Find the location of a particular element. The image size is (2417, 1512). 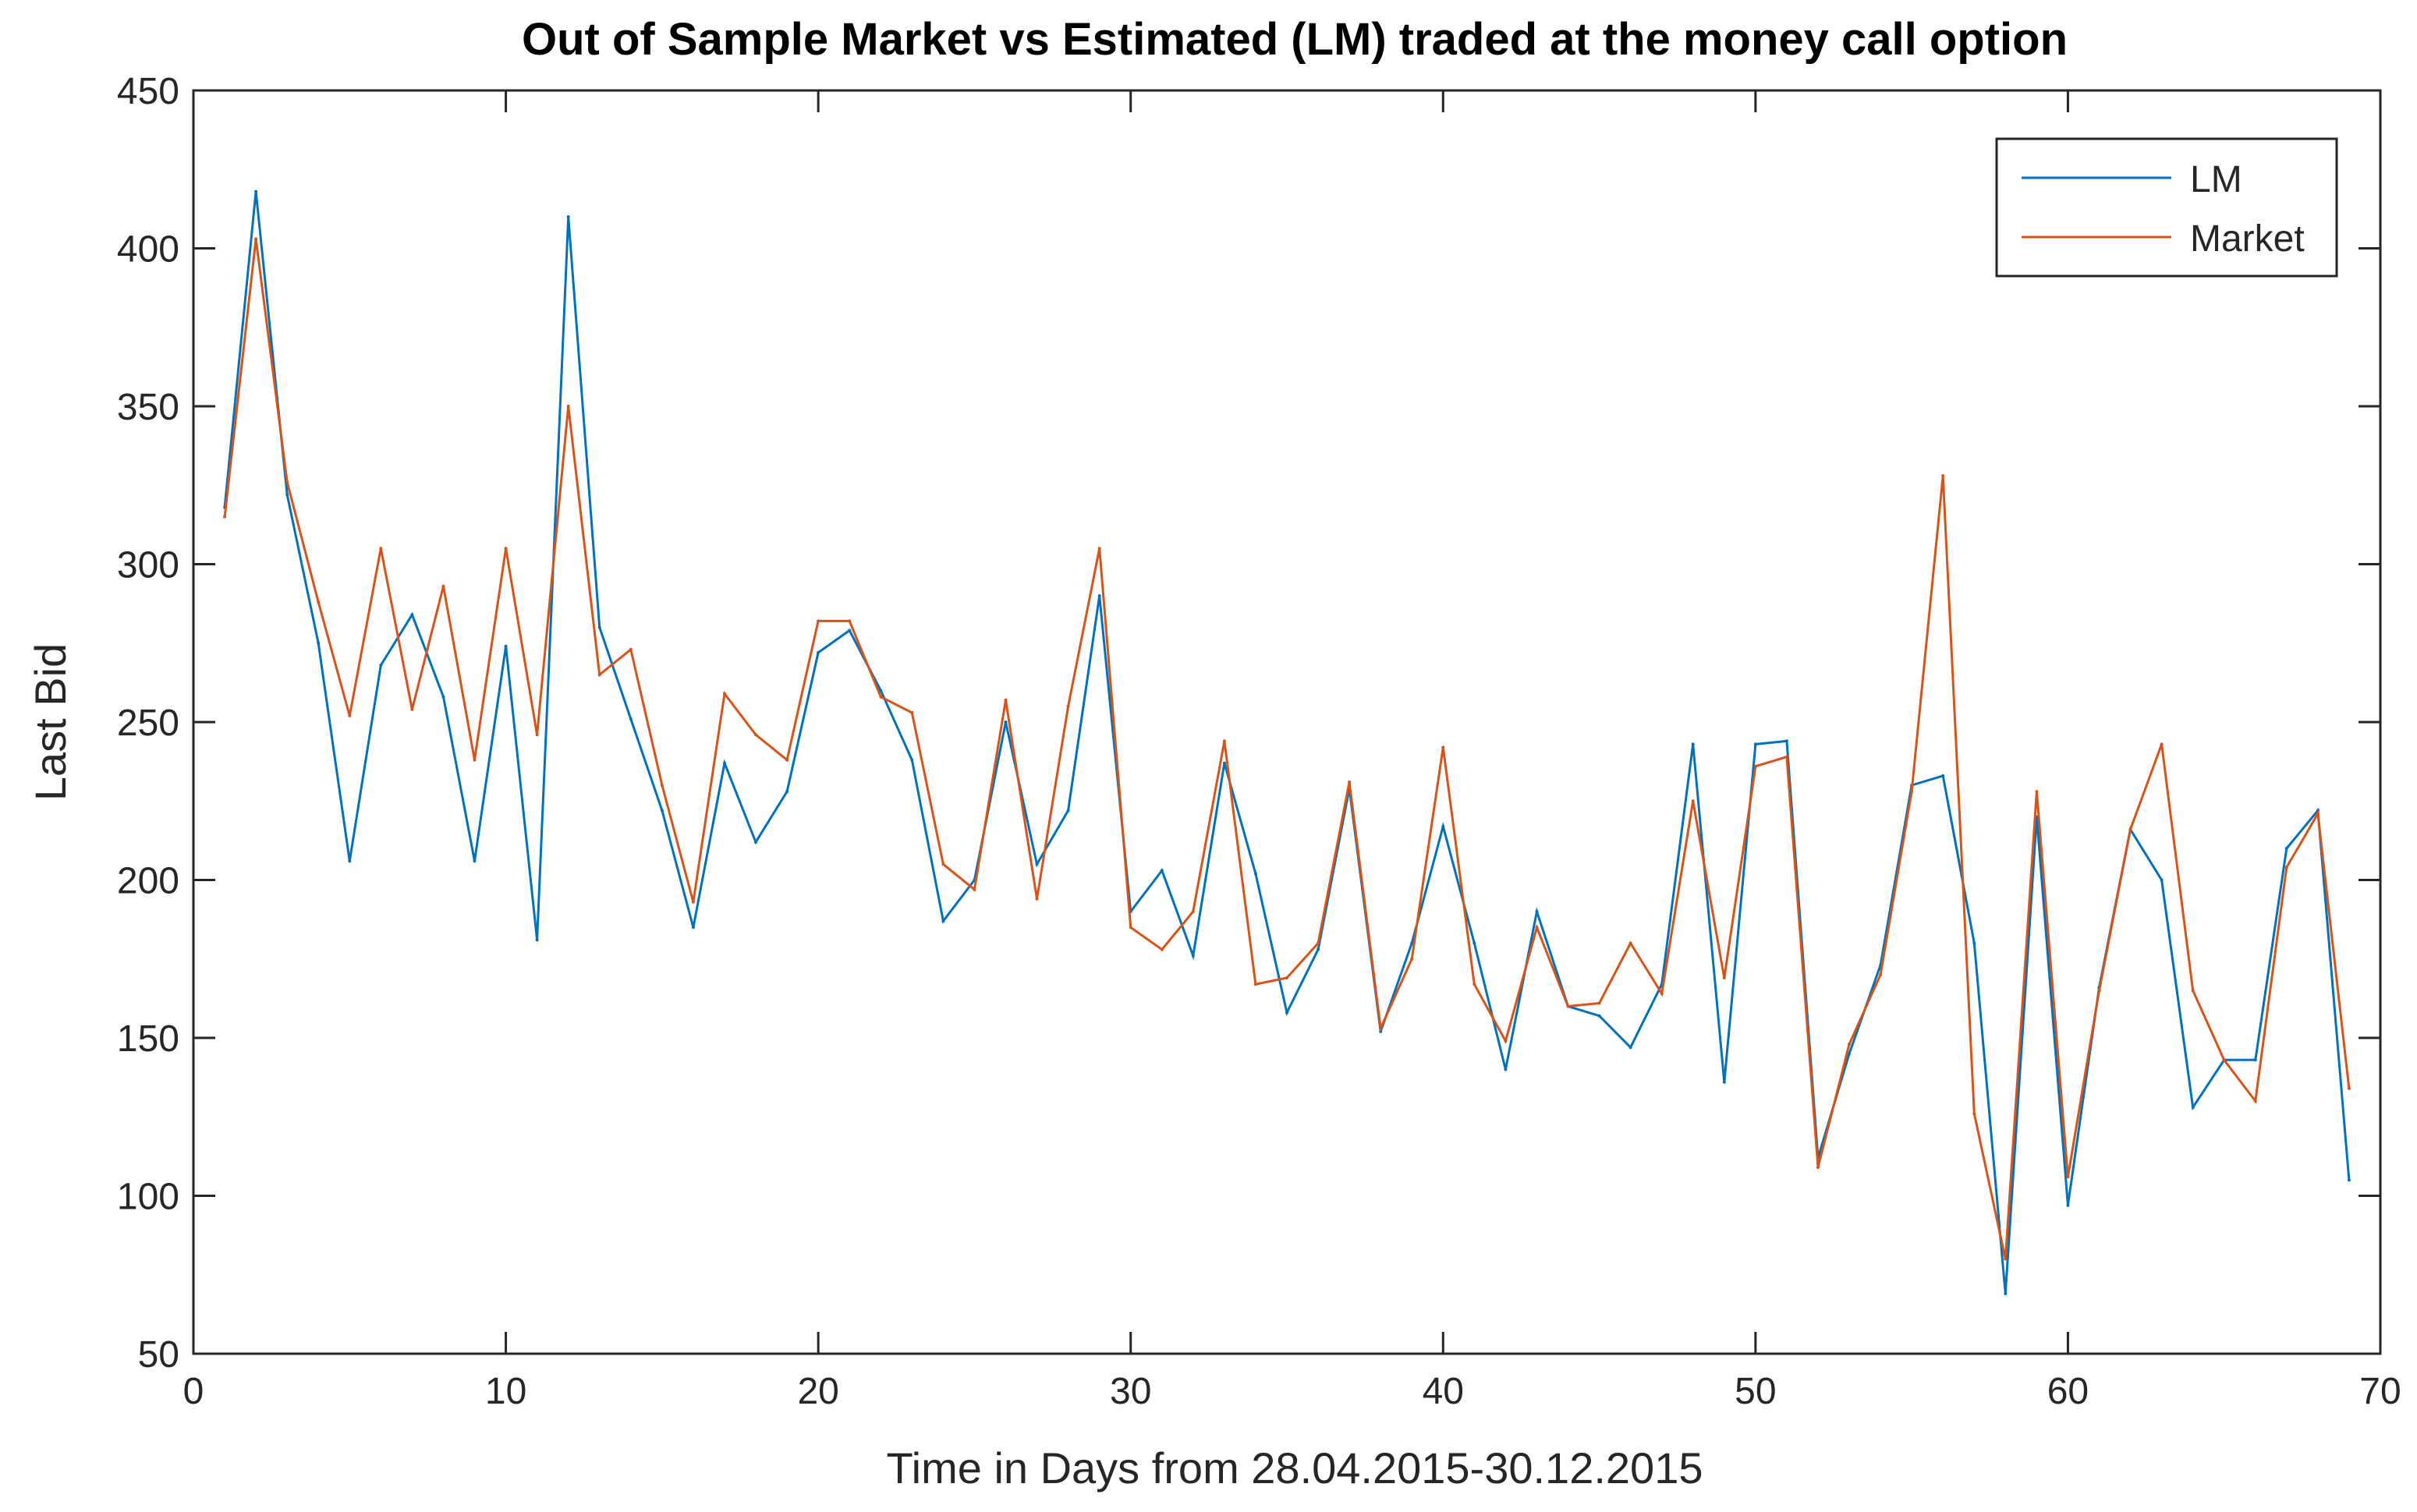

y-tick-label: 300 is located at coordinates (148, 565).